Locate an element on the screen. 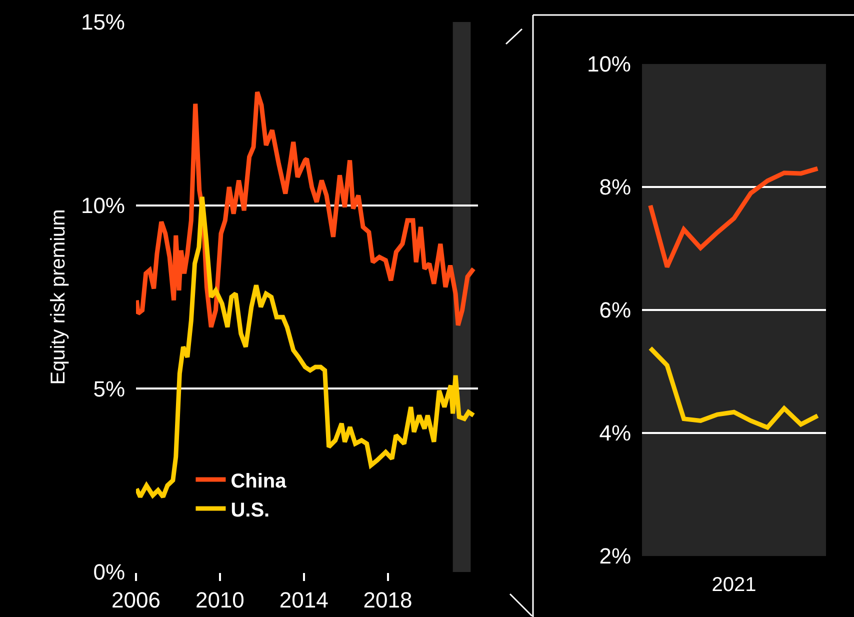 The width and height of the screenshot is (854, 617). x-axis-title: 2021 is located at coordinates (734, 585).